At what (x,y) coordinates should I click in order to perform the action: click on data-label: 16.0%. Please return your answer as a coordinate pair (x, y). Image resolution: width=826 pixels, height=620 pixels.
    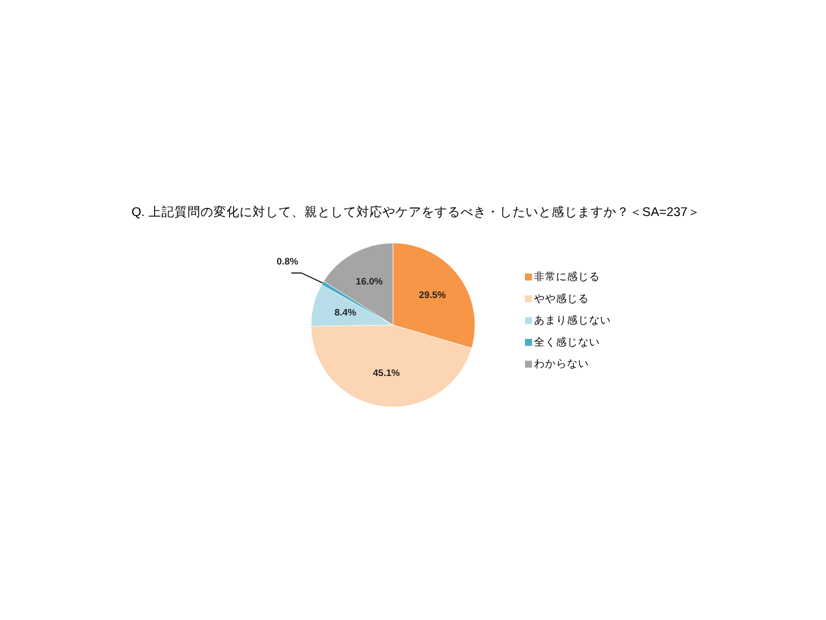
    Looking at the image, I should click on (370, 282).